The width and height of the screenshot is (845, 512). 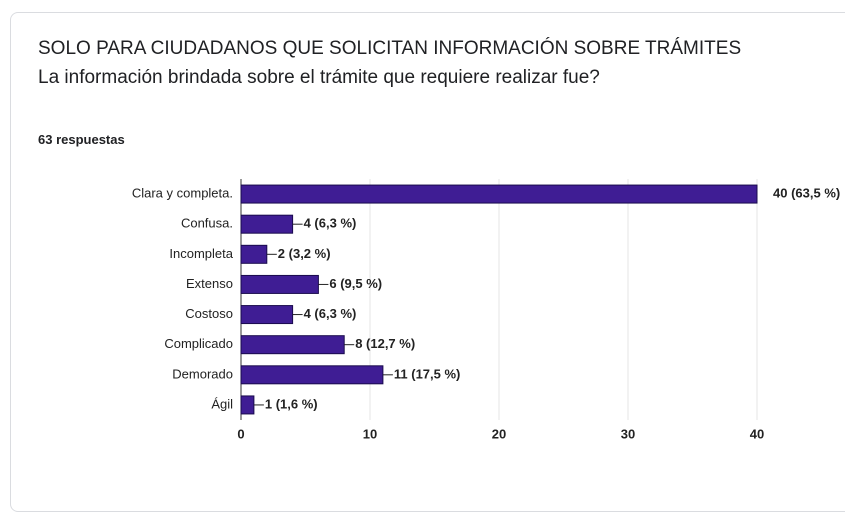 What do you see at coordinates (427, 373) in the screenshot?
I see `value-label: 11 (17,5 %)` at bounding box center [427, 373].